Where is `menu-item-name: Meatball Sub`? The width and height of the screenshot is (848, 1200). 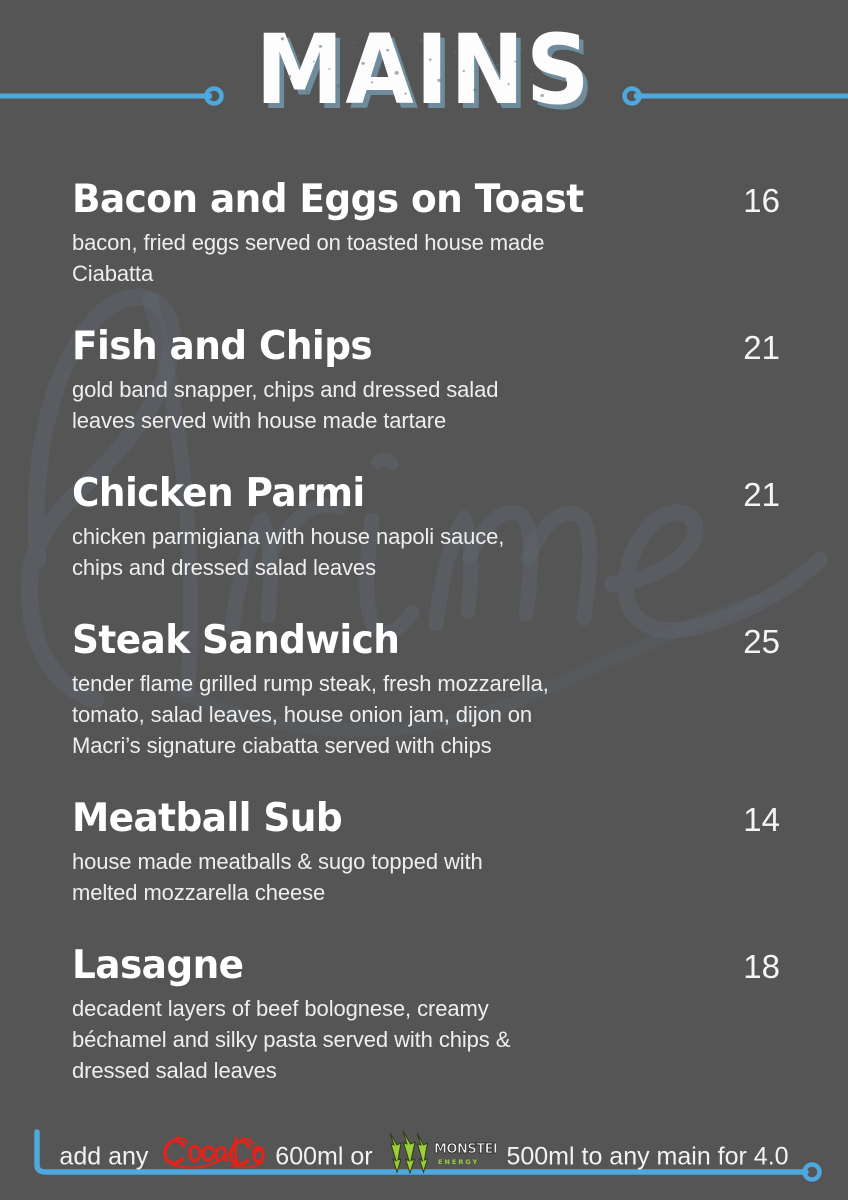 menu-item-name: Meatball Sub is located at coordinates (207, 818).